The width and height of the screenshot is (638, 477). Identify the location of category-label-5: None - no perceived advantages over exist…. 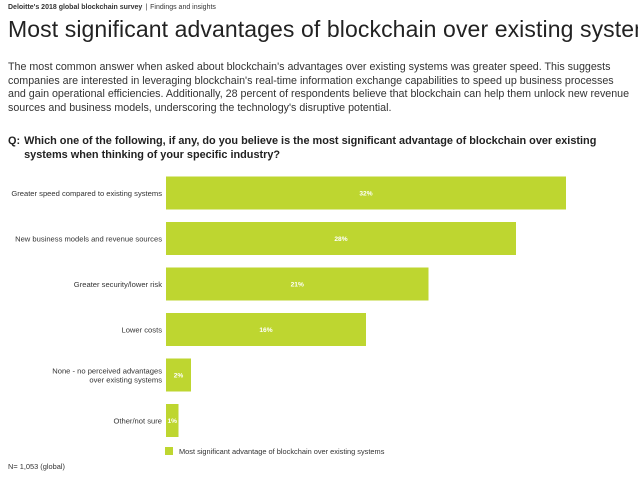
(107, 376).